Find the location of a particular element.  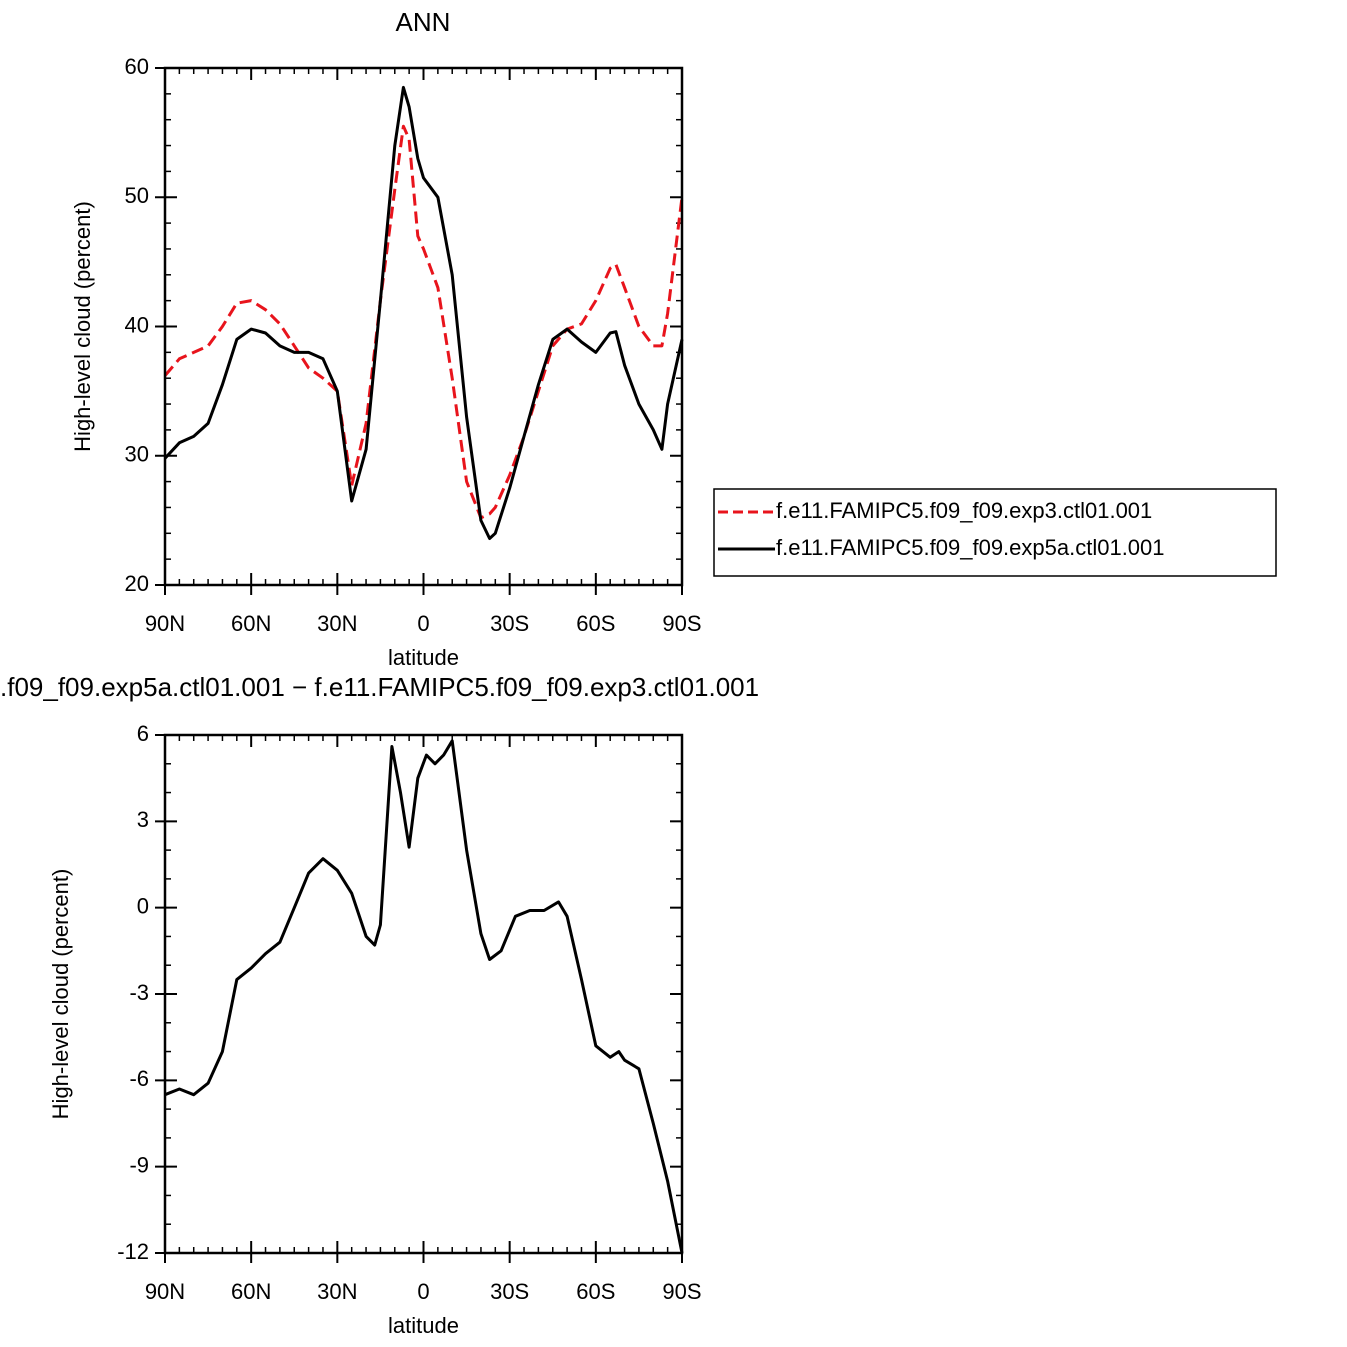

y-tick-label: -9 is located at coordinates (139, 1164).